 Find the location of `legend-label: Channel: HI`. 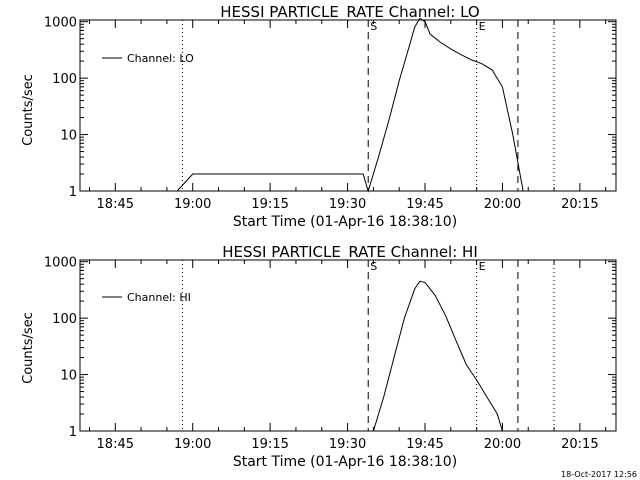

legend-label: Channel: HI is located at coordinates (159, 297).